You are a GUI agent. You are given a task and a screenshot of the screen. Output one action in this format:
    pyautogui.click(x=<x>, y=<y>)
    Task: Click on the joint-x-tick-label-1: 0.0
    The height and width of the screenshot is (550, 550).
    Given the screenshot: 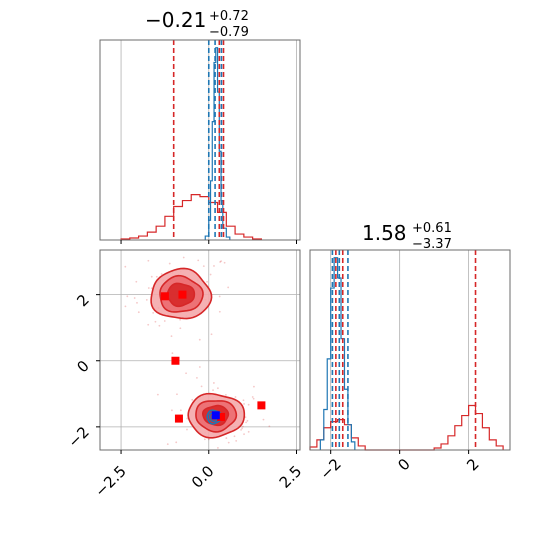 What is the action you would take?
    pyautogui.click(x=203, y=477)
    